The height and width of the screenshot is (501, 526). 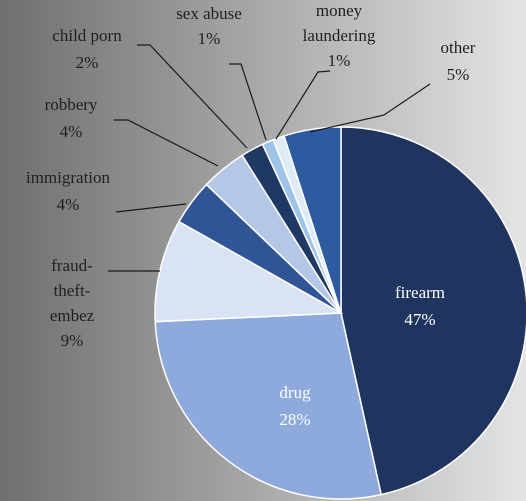 I want to click on slice-value-label: 5%, so click(x=458, y=74).